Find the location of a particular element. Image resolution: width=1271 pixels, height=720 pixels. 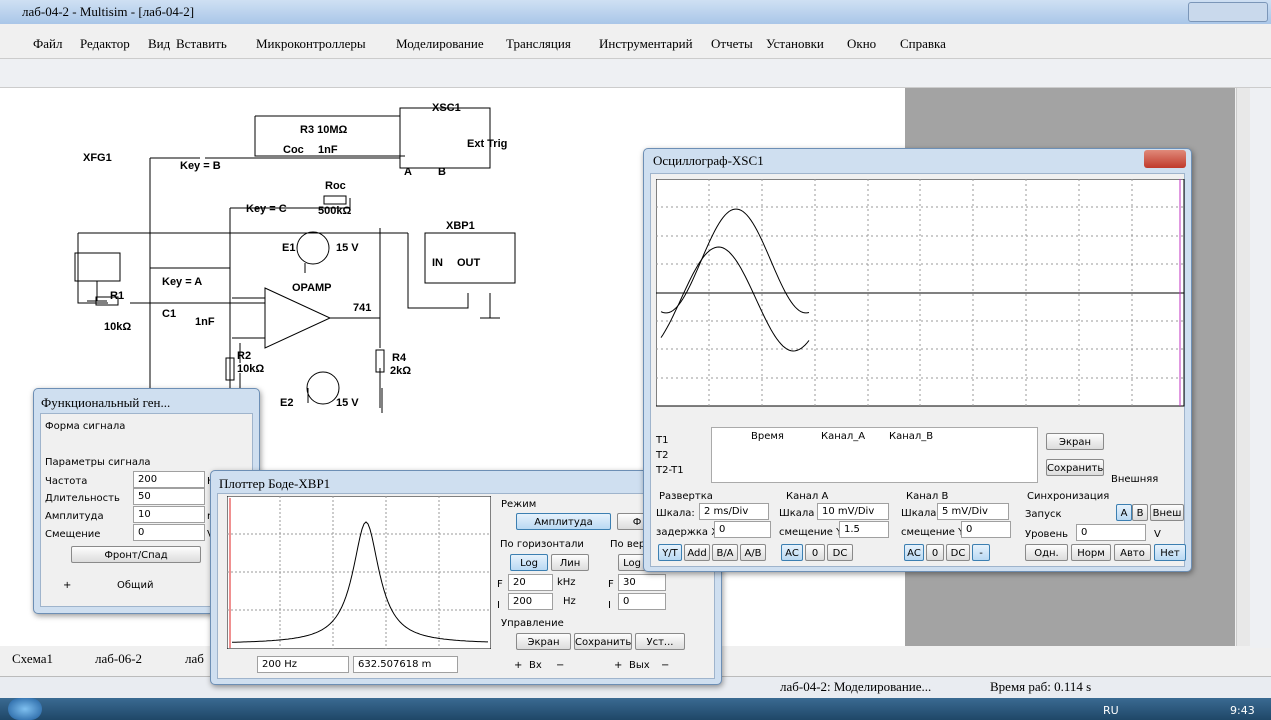

text-label: Параметры сигнала is located at coordinates (98, 462).